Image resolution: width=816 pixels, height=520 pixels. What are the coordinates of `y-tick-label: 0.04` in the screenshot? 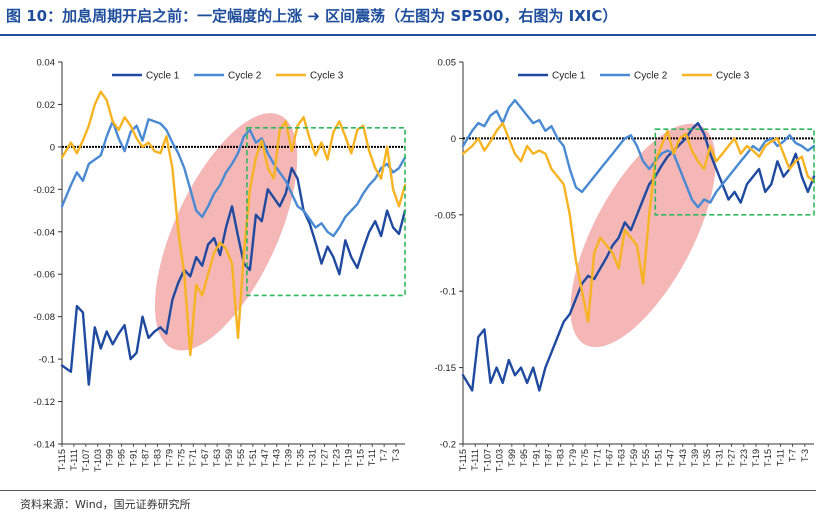 It's located at (46, 63).